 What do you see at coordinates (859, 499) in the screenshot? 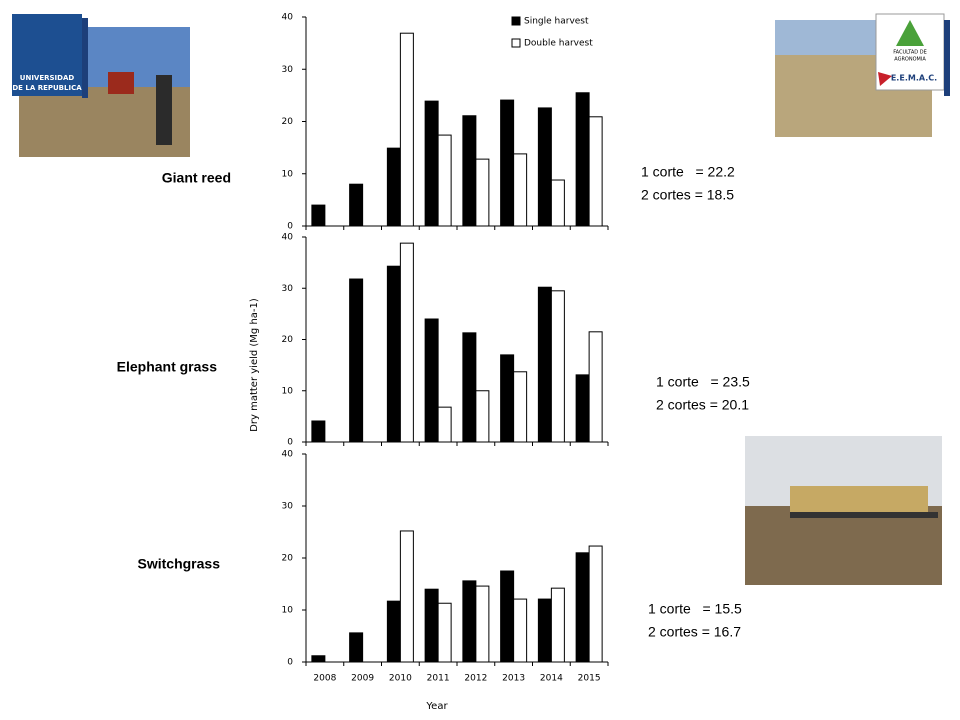
I see `bales` at bounding box center [859, 499].